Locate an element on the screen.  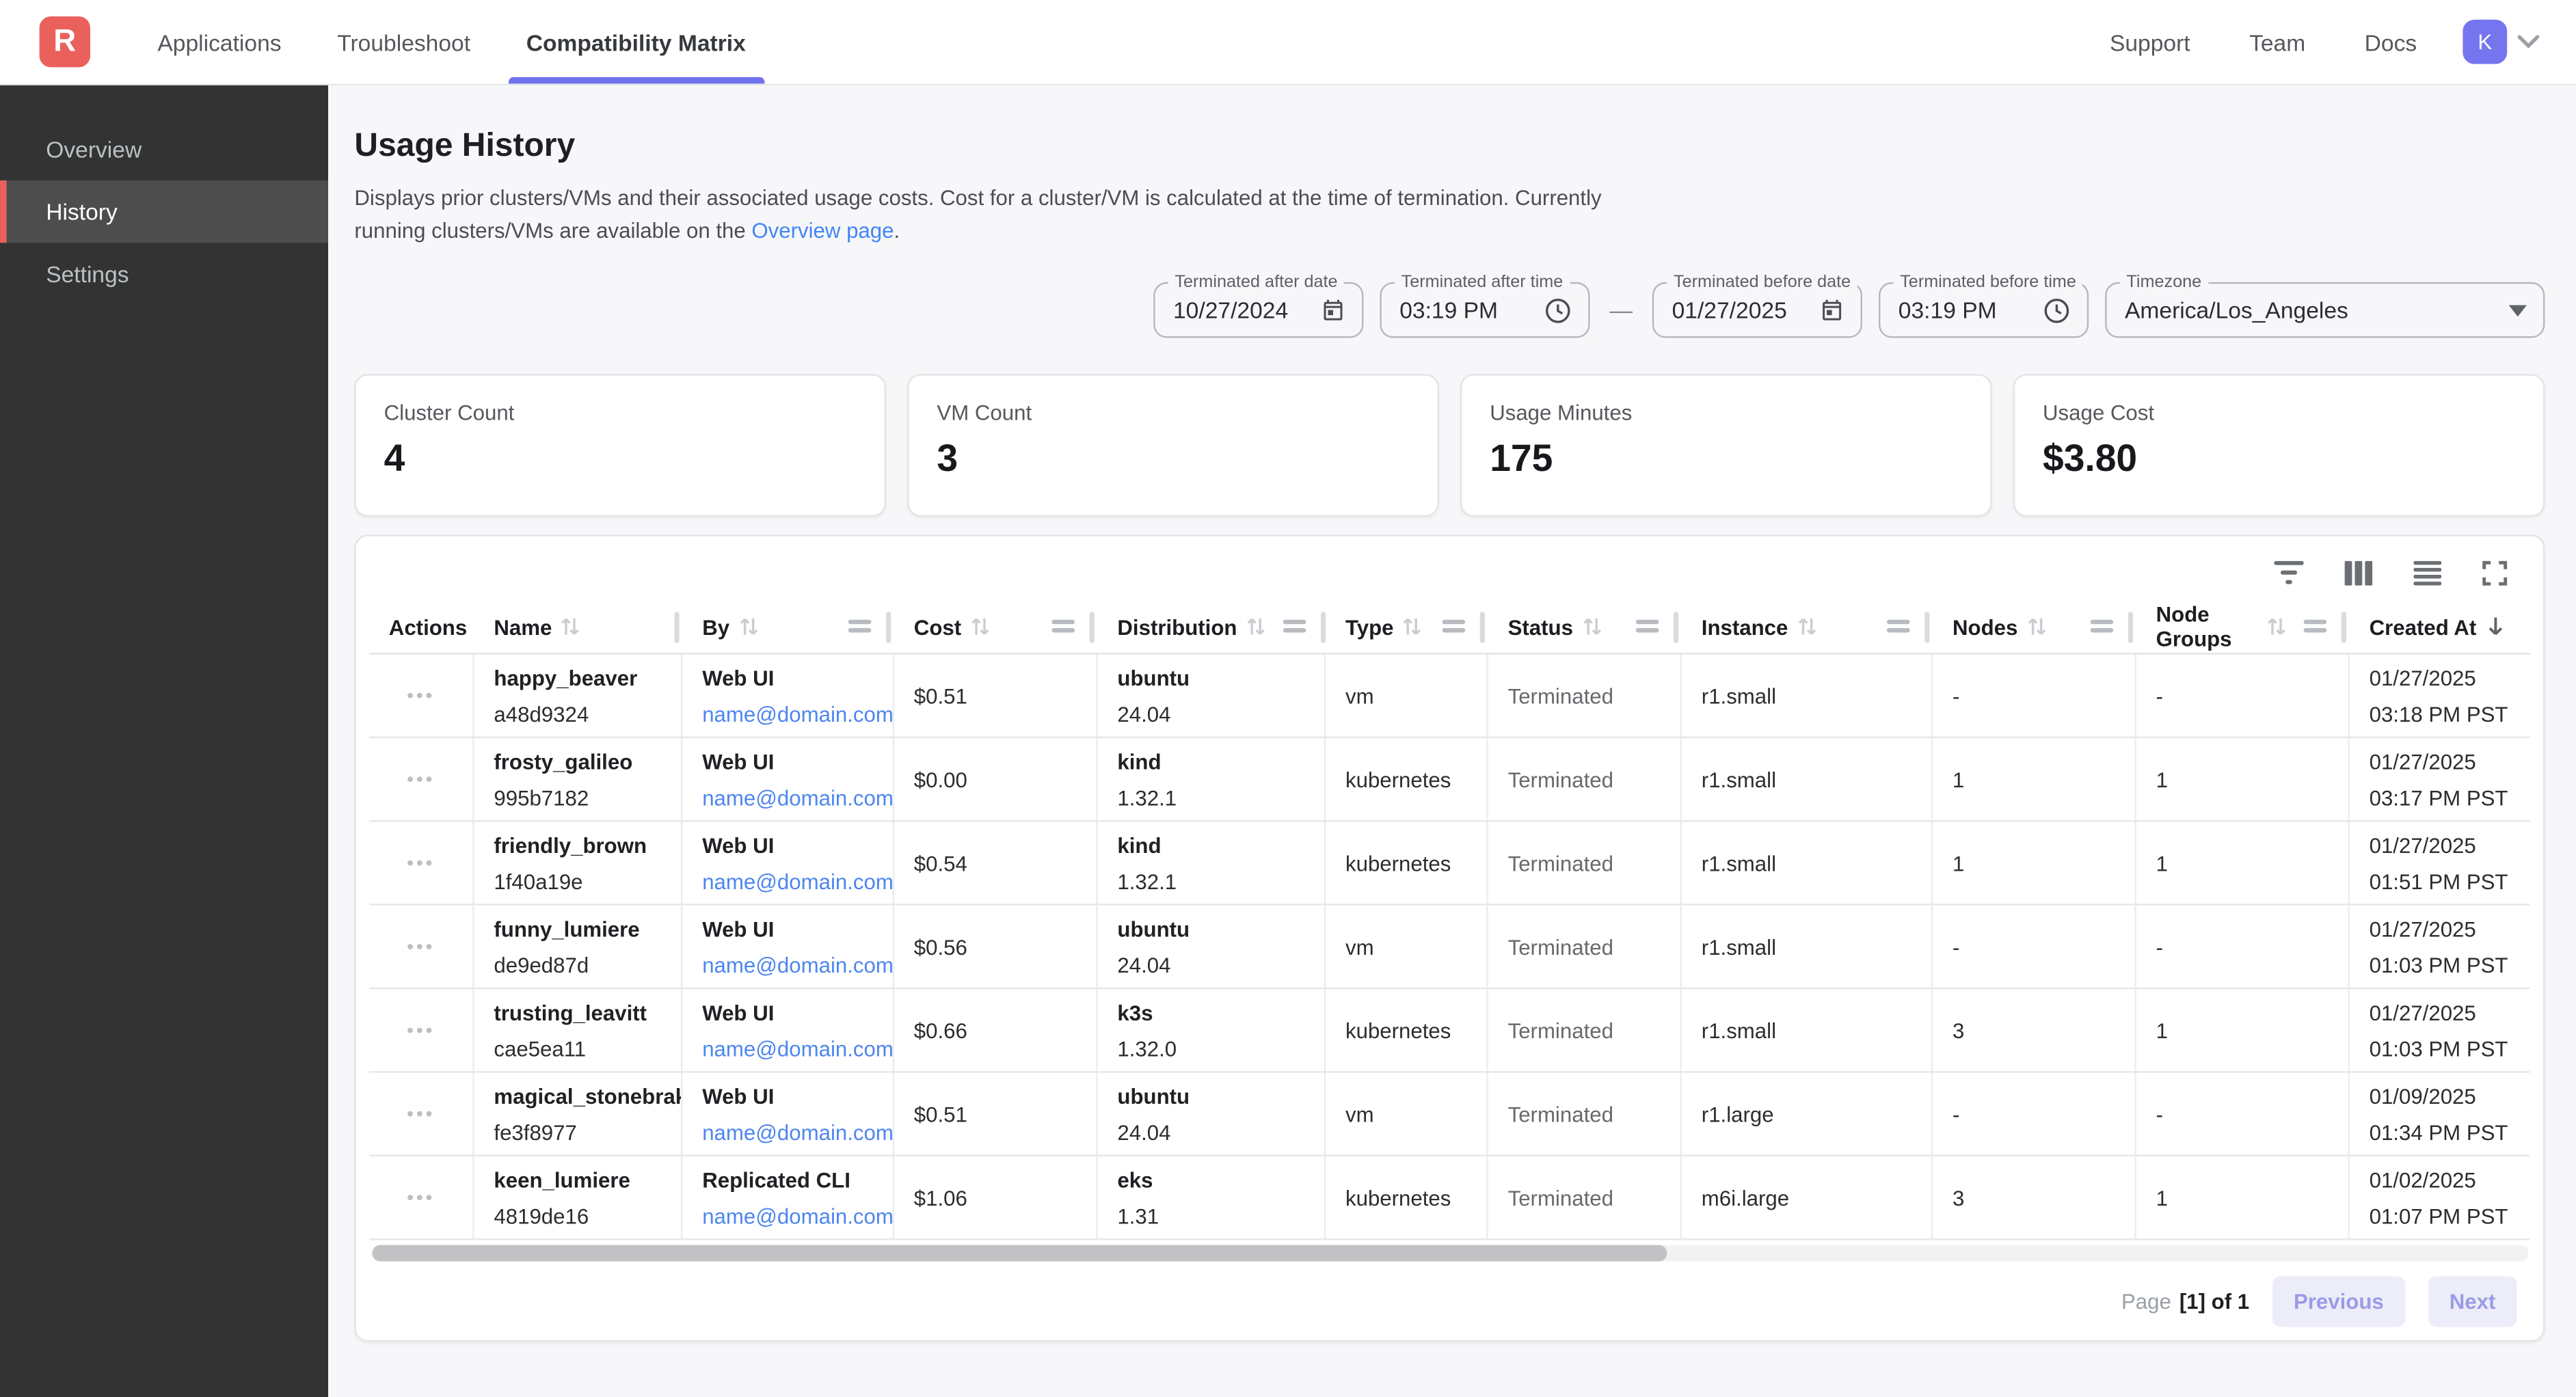
sort-desc-icon is located at coordinates (2496, 626).